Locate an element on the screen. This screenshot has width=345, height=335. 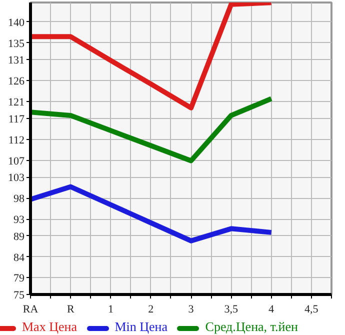
x-tick-label: 2 is located at coordinates (151, 310).